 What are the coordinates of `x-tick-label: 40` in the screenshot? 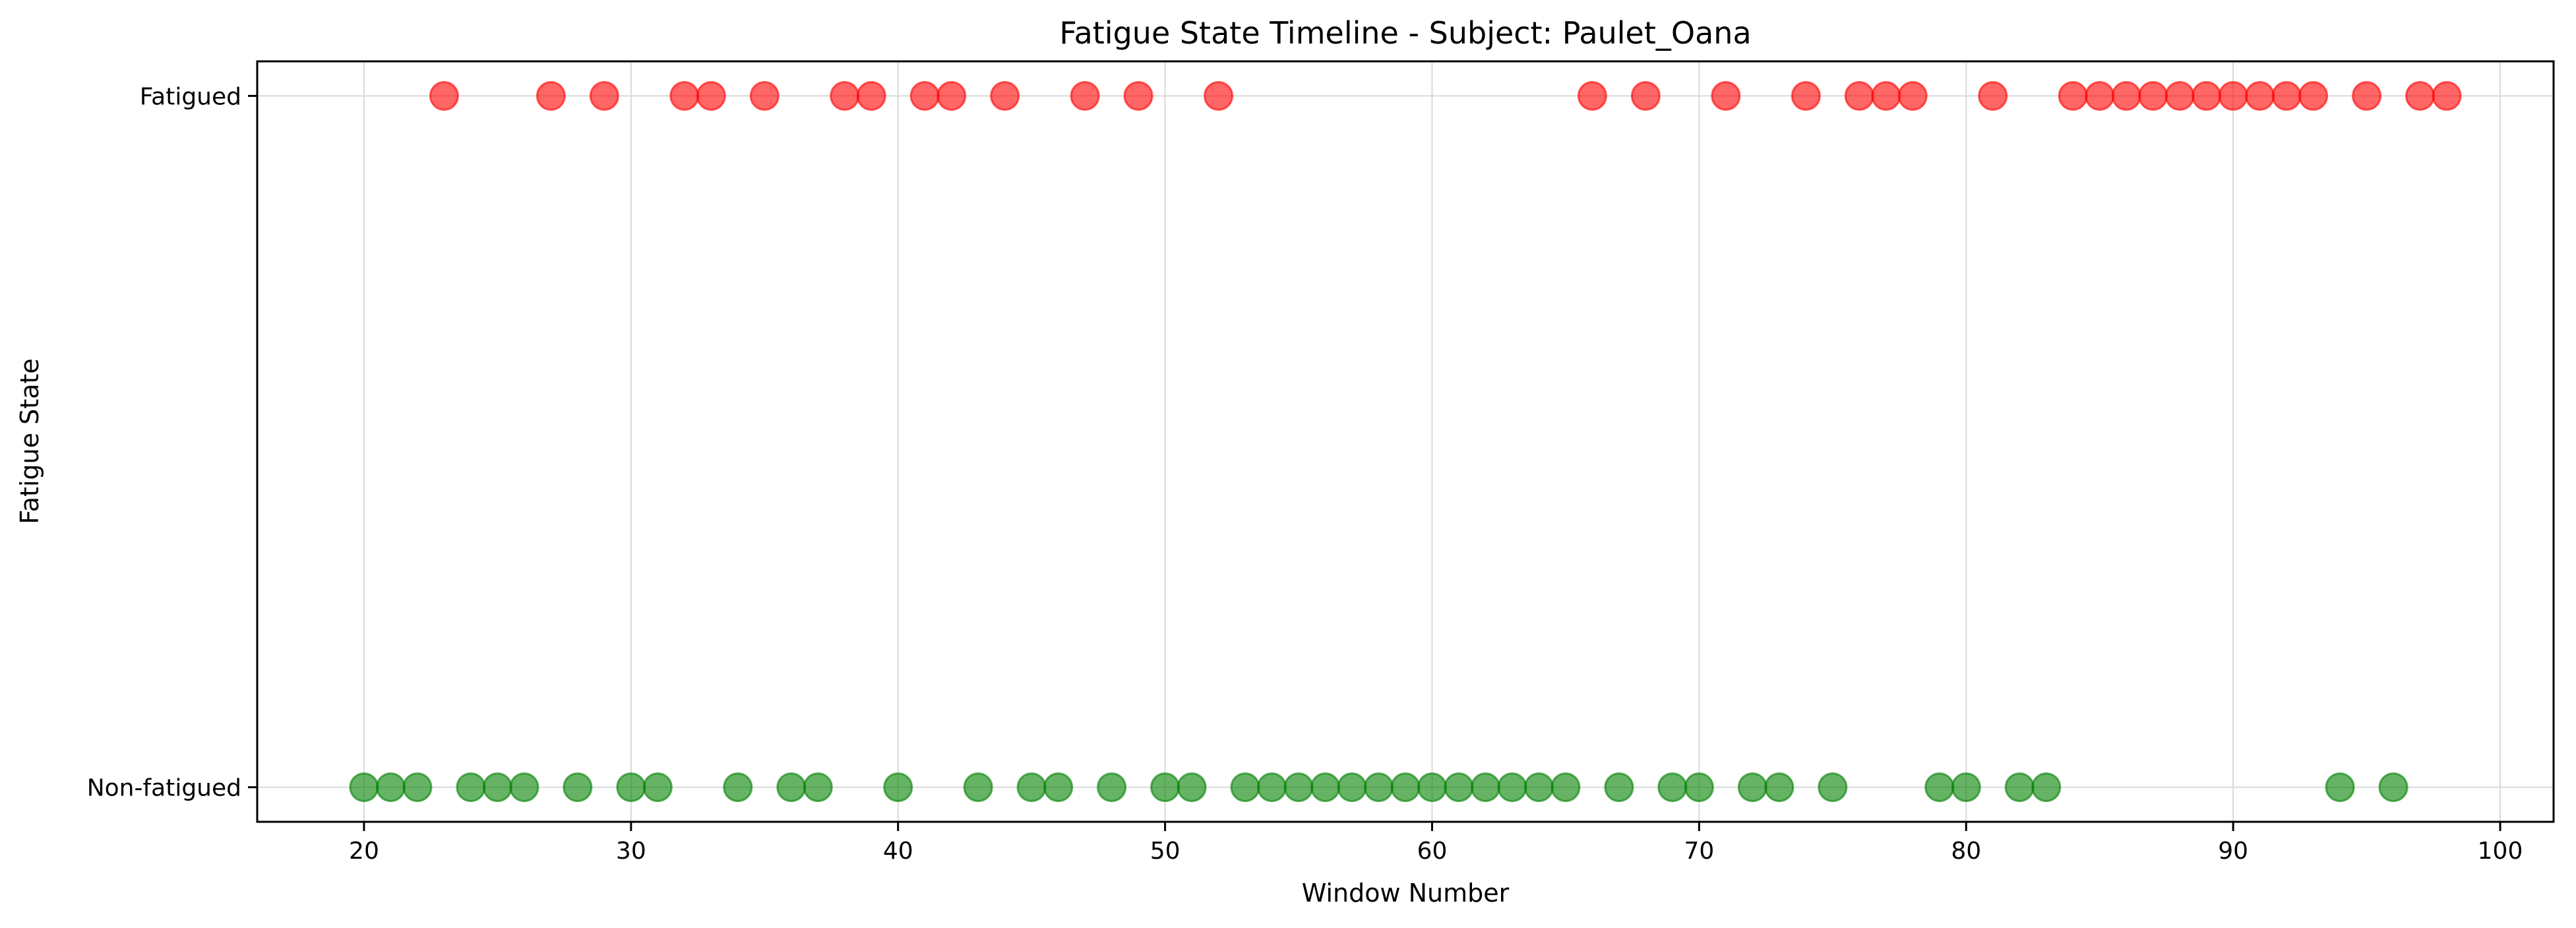 It's located at (898, 851).